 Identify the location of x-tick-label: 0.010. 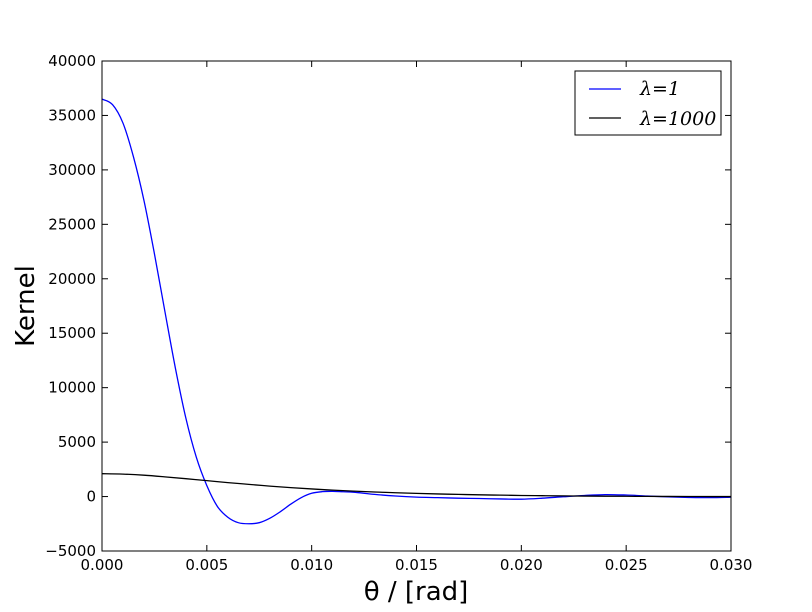
(311, 565).